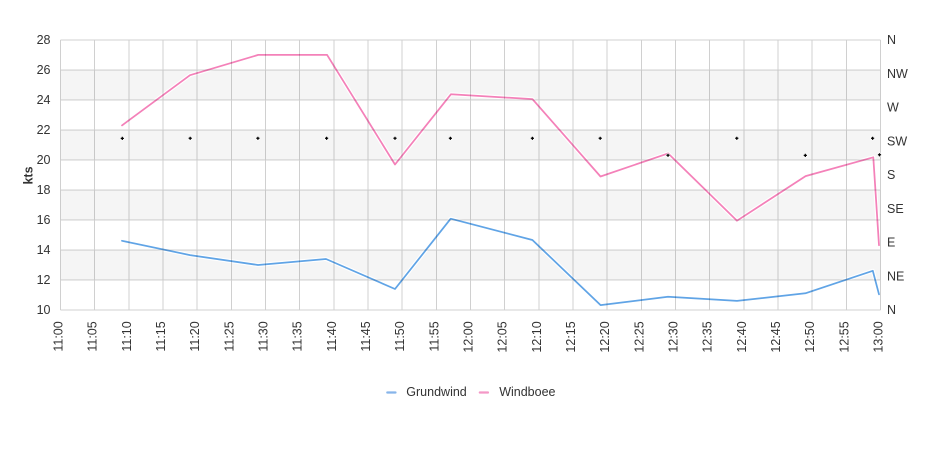 The image size is (940, 450). Describe the element at coordinates (891, 243) in the screenshot. I see `svg-text: E` at that location.